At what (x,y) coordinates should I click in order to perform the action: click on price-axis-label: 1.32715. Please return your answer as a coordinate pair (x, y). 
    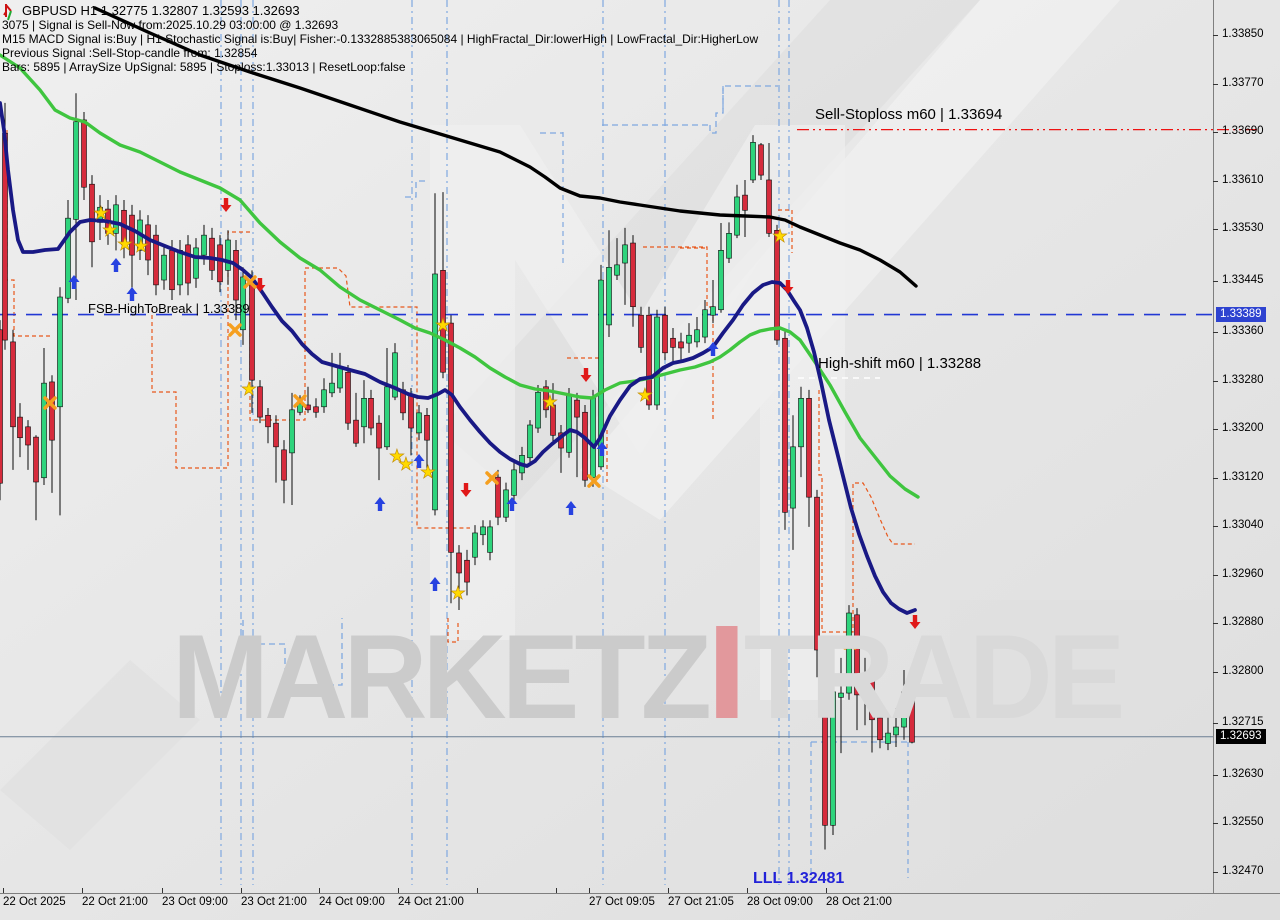
    Looking at the image, I should click on (1243, 722).